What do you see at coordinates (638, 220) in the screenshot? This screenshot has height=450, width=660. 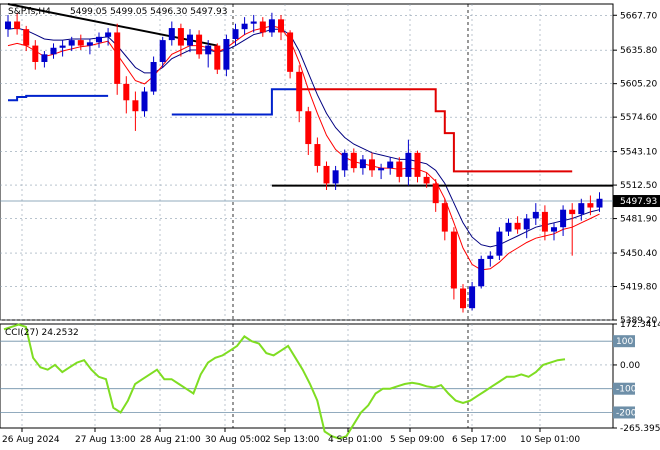 I see `price-tick-label: 5481.90` at bounding box center [638, 220].